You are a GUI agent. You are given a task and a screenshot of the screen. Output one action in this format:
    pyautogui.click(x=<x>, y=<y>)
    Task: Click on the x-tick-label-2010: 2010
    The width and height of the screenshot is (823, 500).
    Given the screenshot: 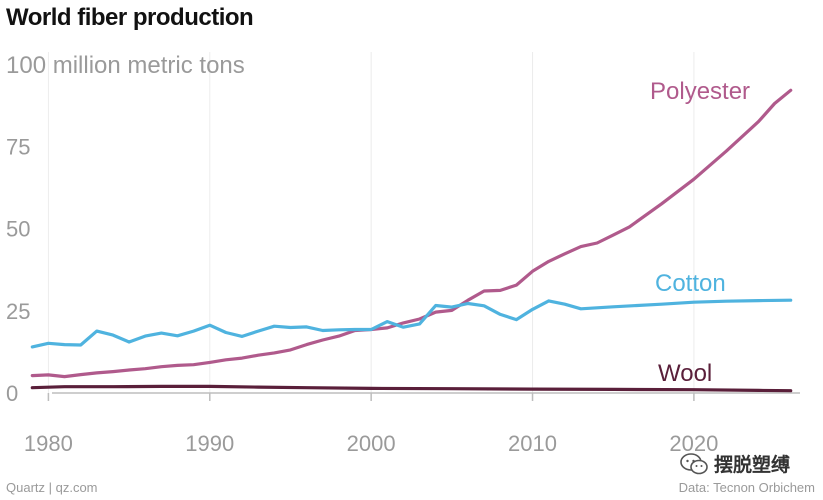 What is the action you would take?
    pyautogui.click(x=532, y=443)
    